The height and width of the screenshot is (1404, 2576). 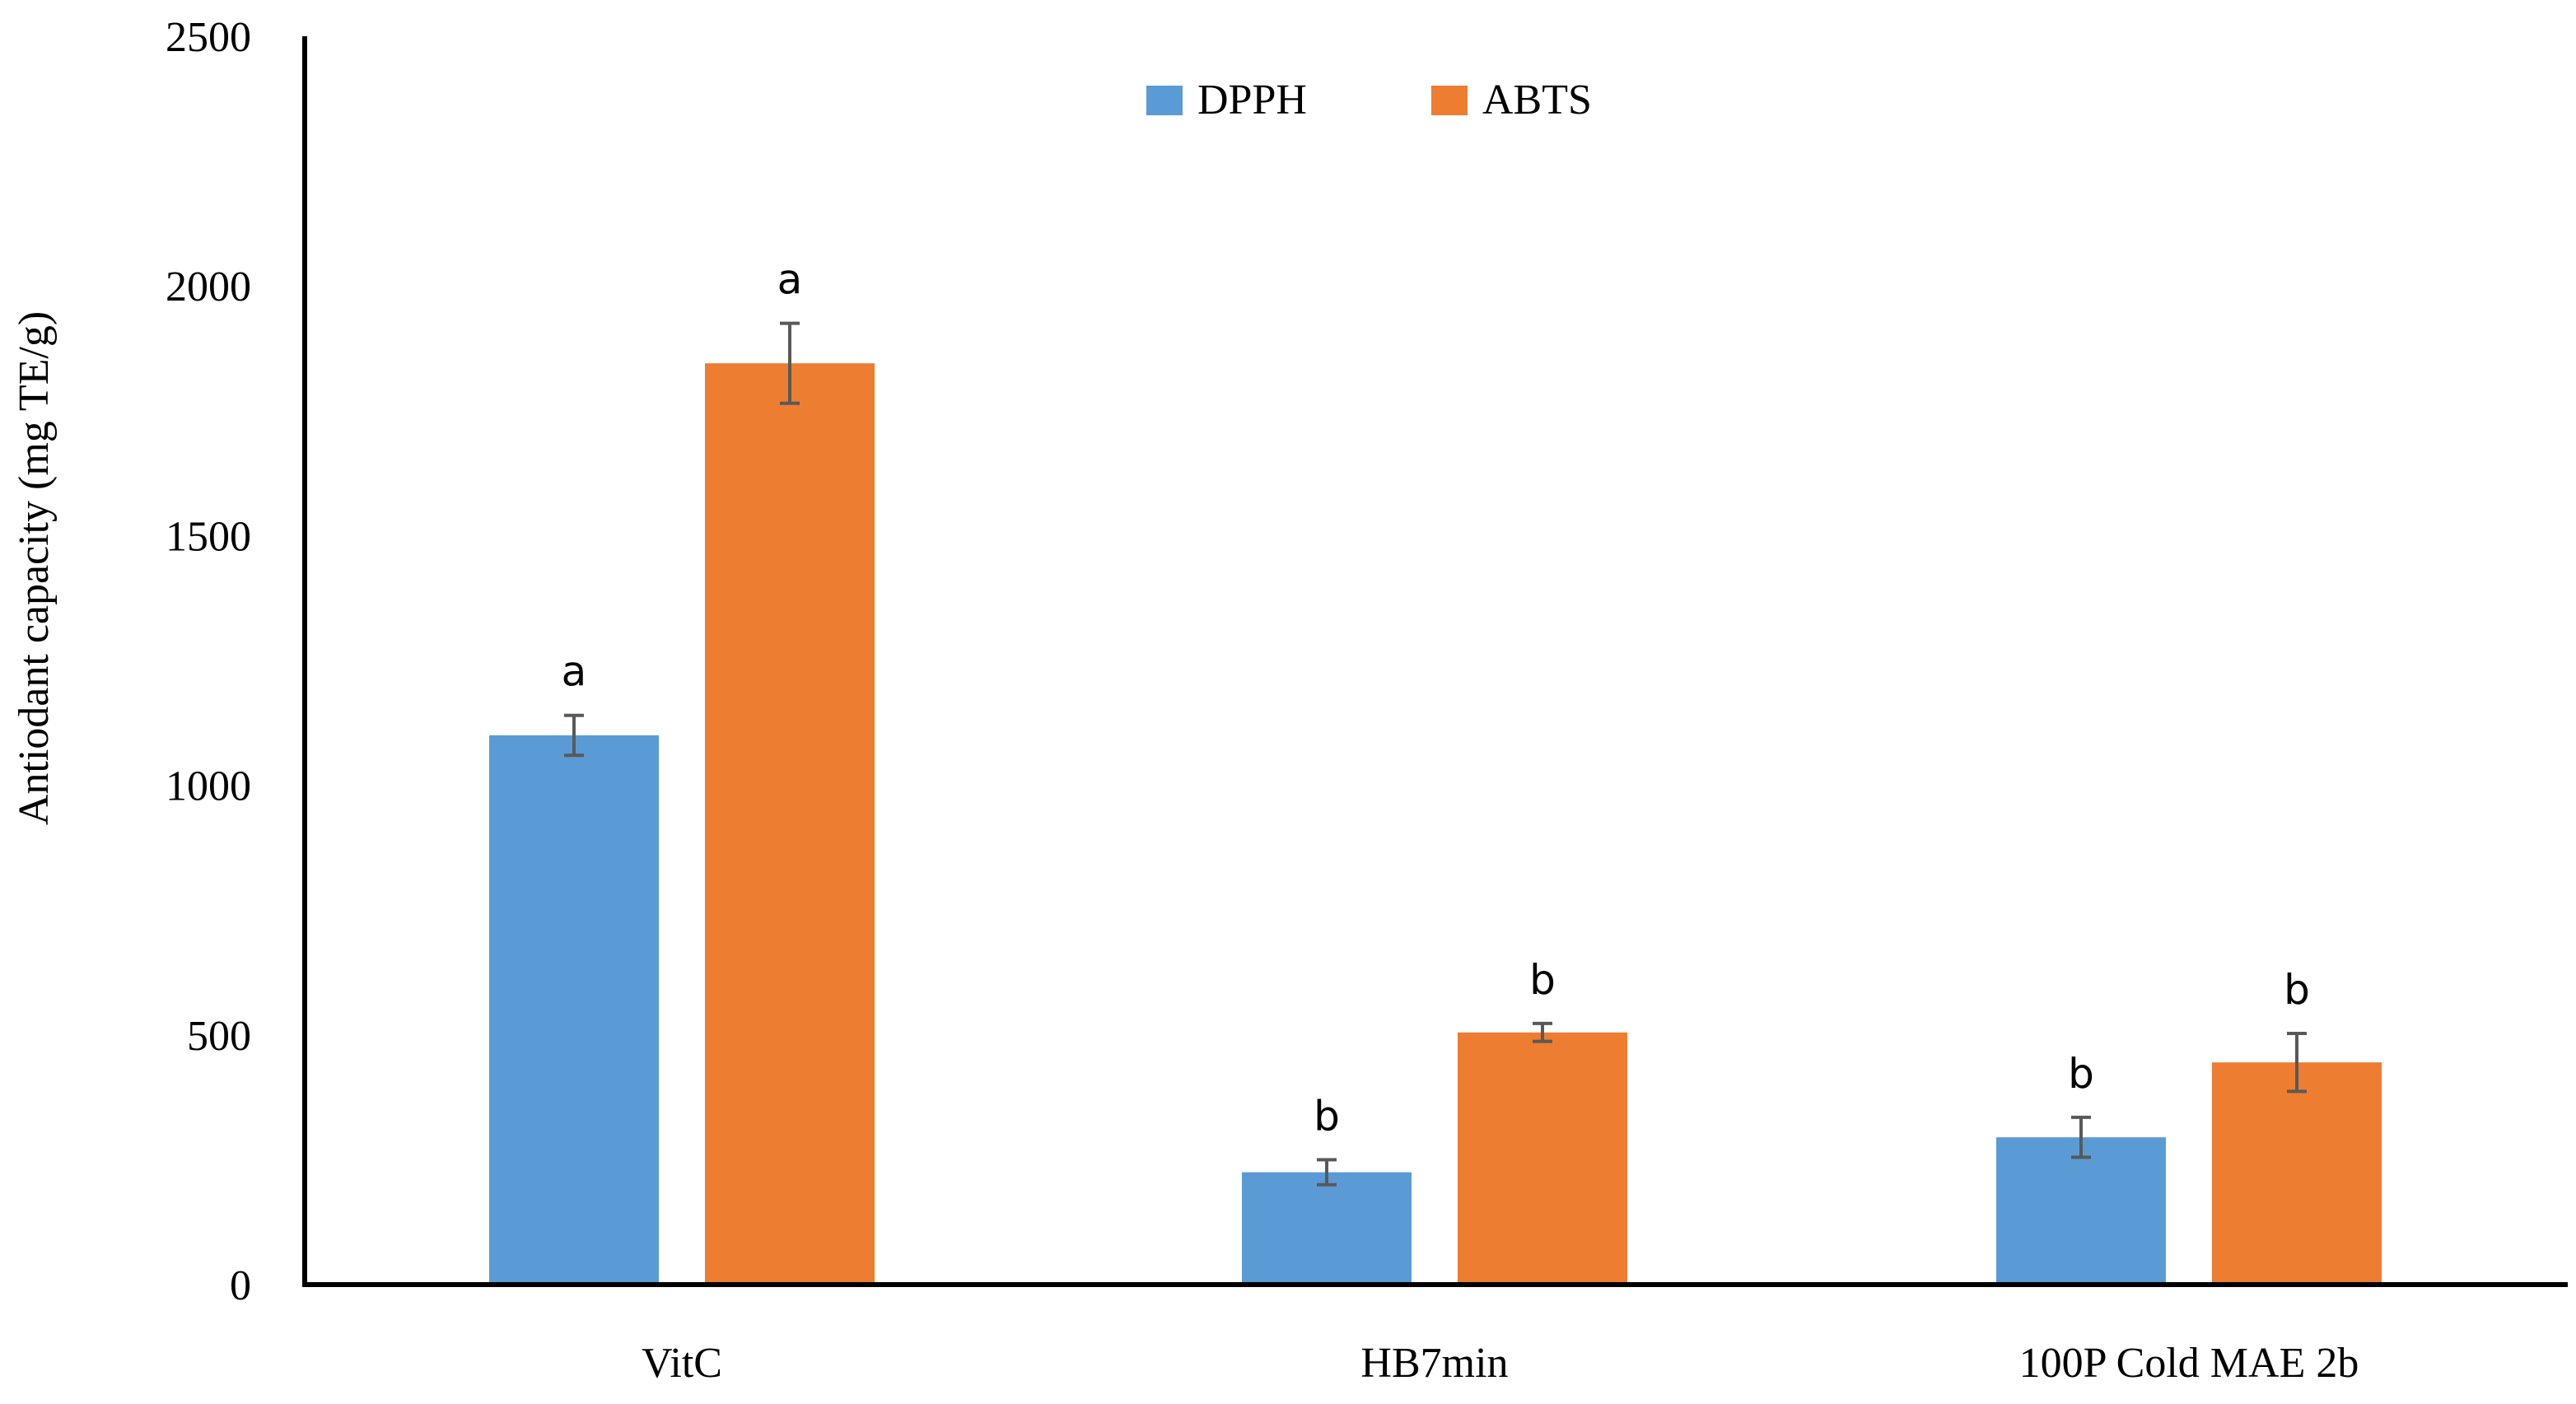 What do you see at coordinates (1434, 1363) in the screenshot?
I see `x-category-label: HB7min` at bounding box center [1434, 1363].